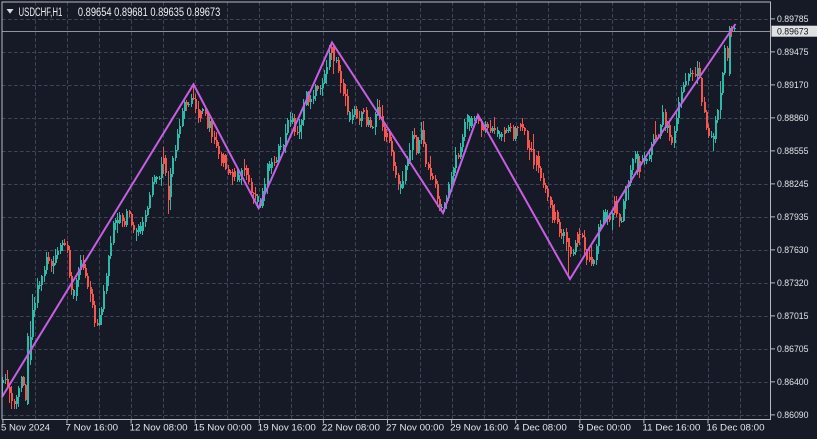  I want to click on svg-text: 0.88860, so click(793, 118).